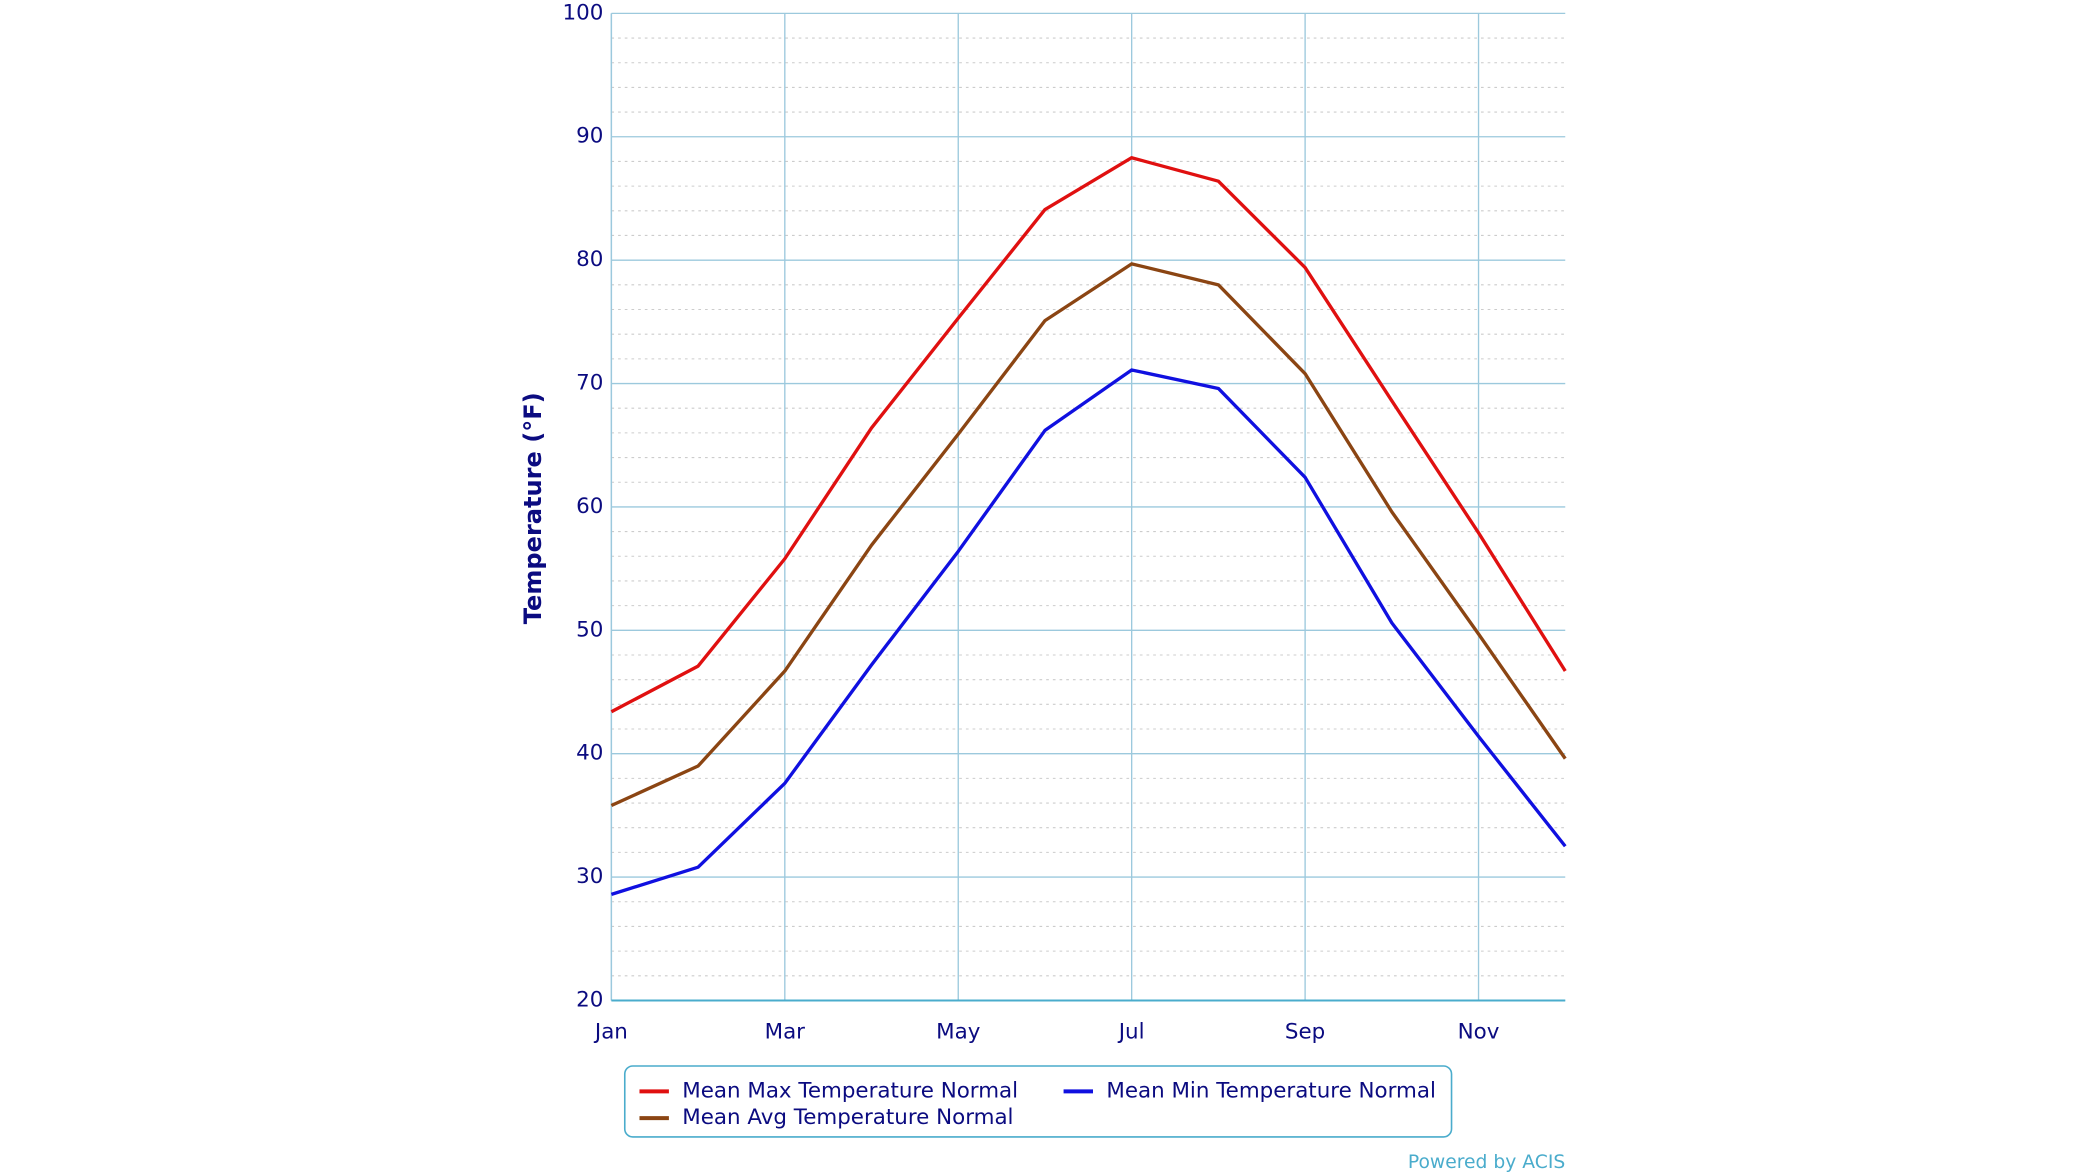 The image size is (2087, 1173). What do you see at coordinates (589, 136) in the screenshot?
I see `y-tick-label: 90` at bounding box center [589, 136].